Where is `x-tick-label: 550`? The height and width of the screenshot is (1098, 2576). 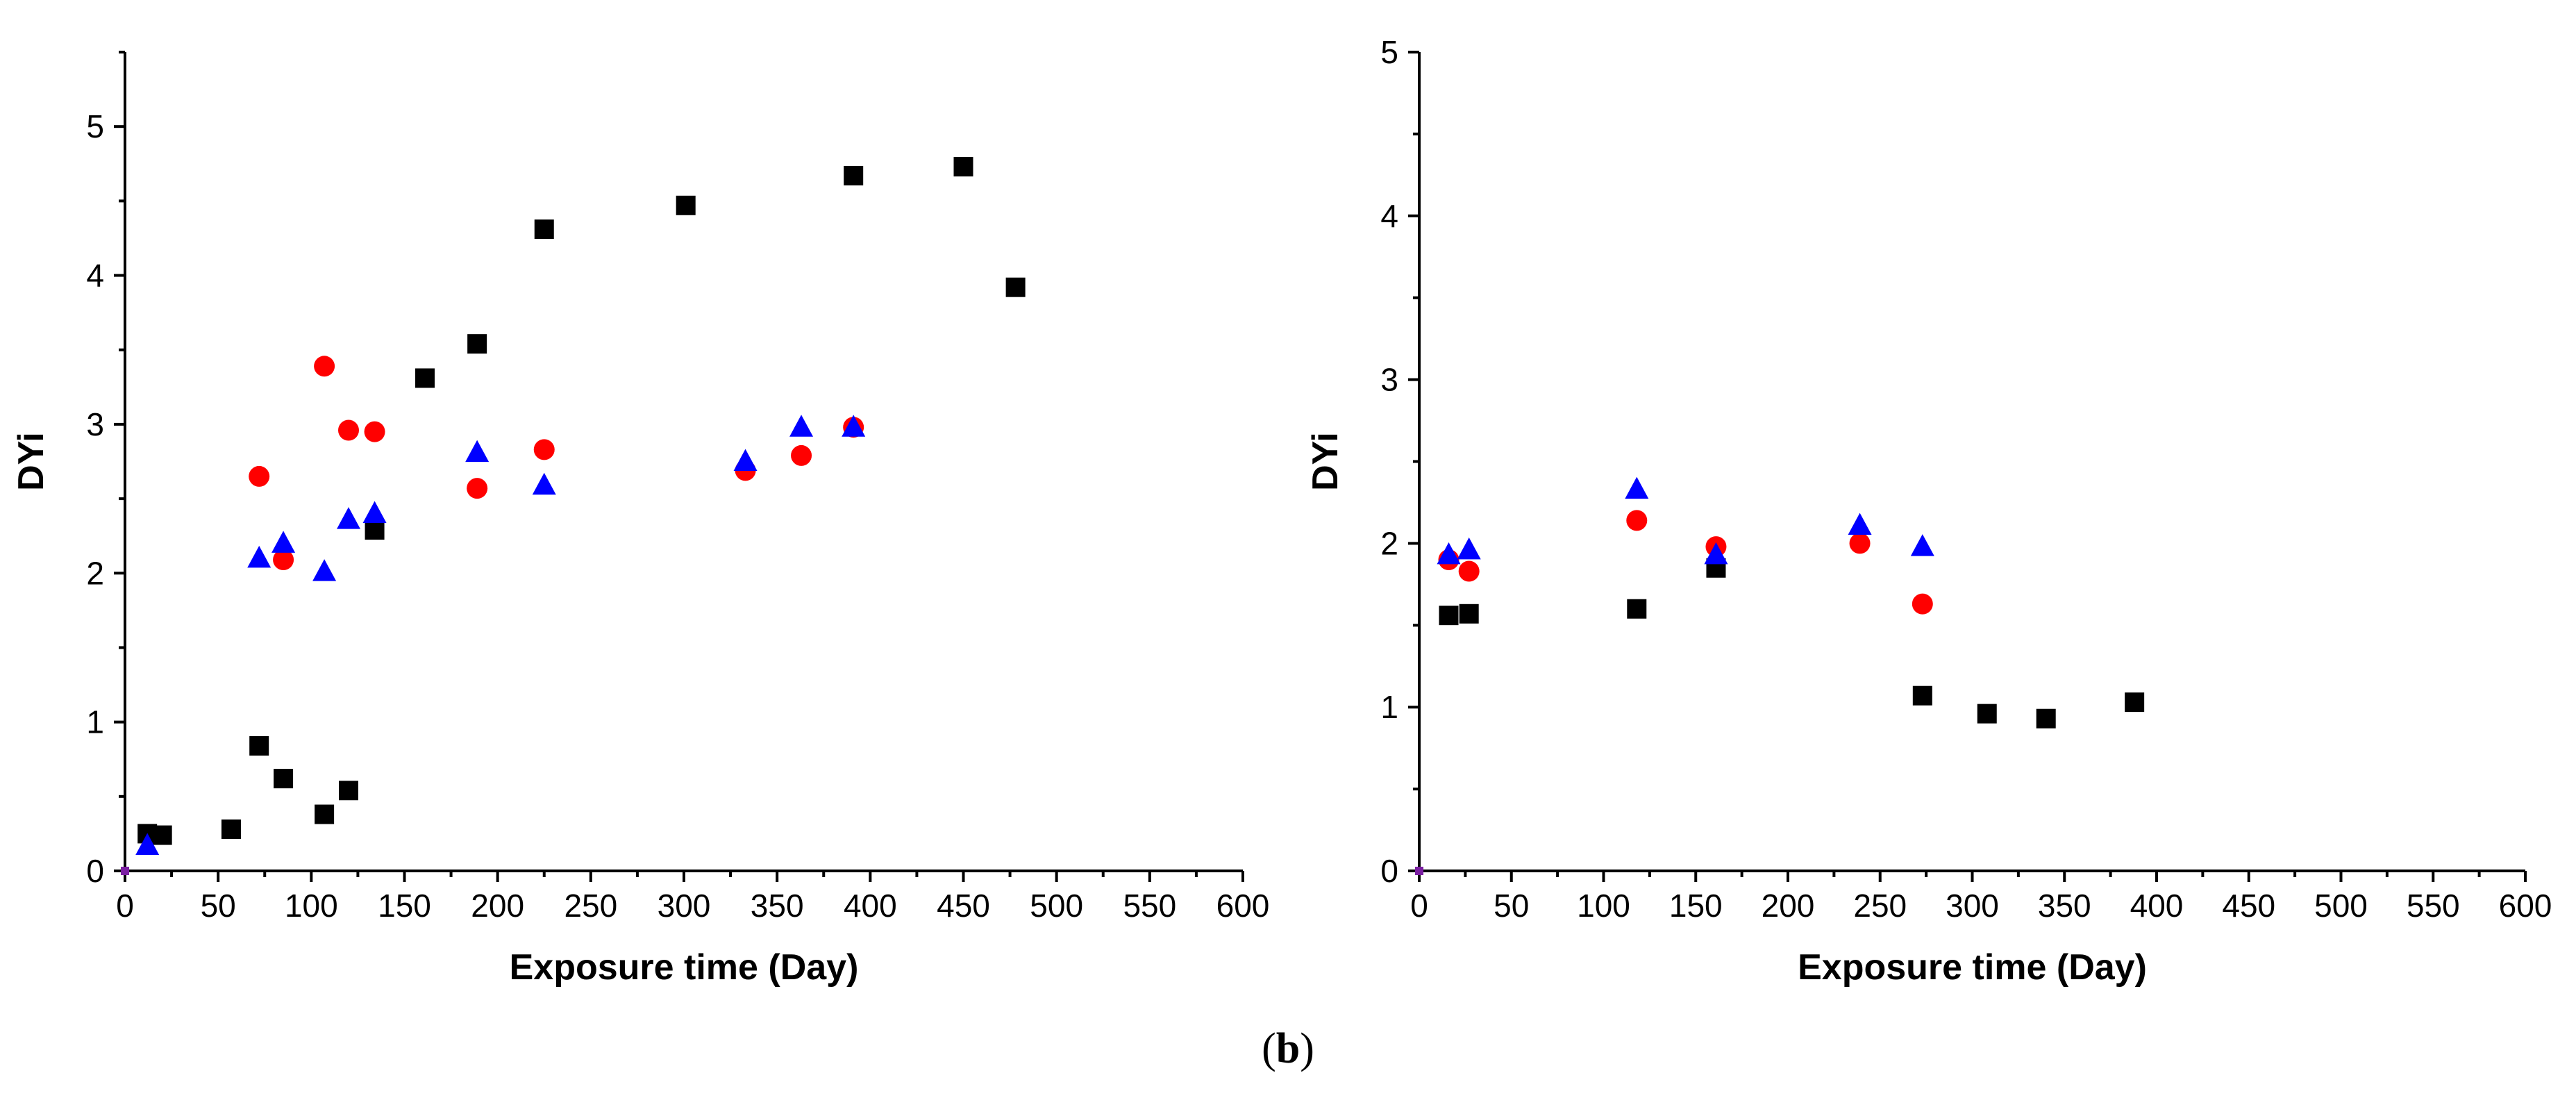
x-tick-label: 550 is located at coordinates (1149, 906).